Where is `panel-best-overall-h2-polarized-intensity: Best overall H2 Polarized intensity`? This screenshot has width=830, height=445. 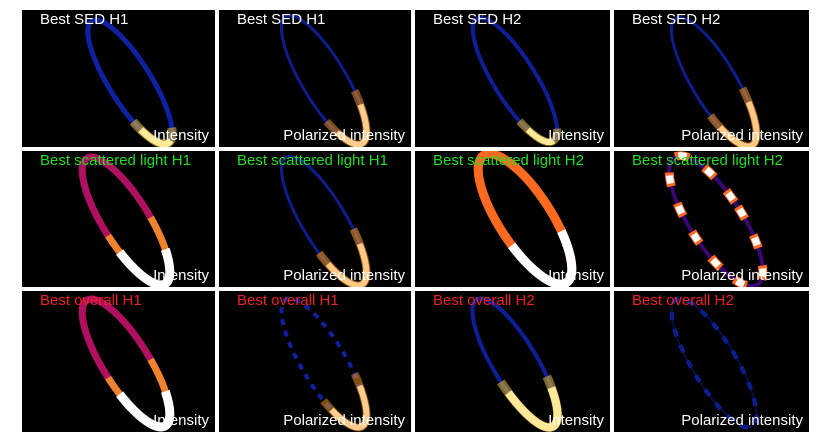 panel-best-overall-h2-polarized-intensity: Best overall H2 Polarized intensity is located at coordinates (711, 361).